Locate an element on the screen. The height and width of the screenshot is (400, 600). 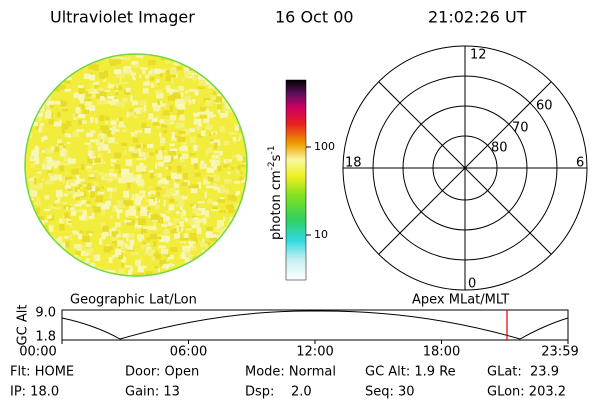
status-field: GLat: 23.9 is located at coordinates (523, 372).